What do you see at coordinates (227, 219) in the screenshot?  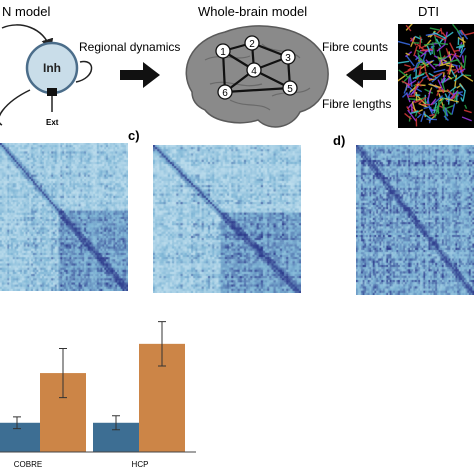 I see `connectivity-matrix-c` at bounding box center [227, 219].